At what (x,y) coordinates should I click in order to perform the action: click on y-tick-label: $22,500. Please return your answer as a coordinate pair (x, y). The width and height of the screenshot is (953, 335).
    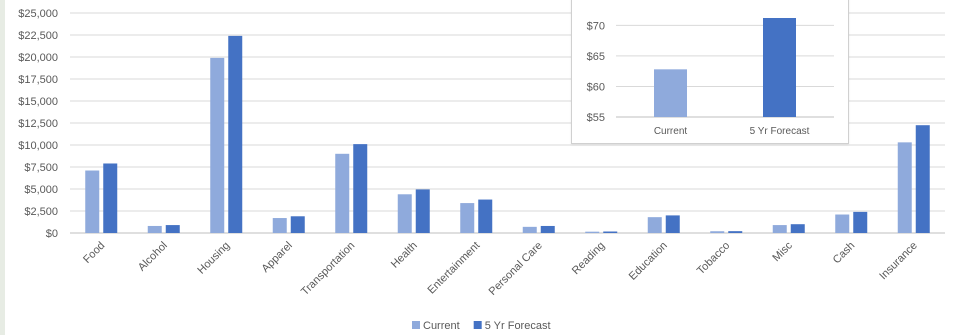
    Looking at the image, I should click on (38, 36).